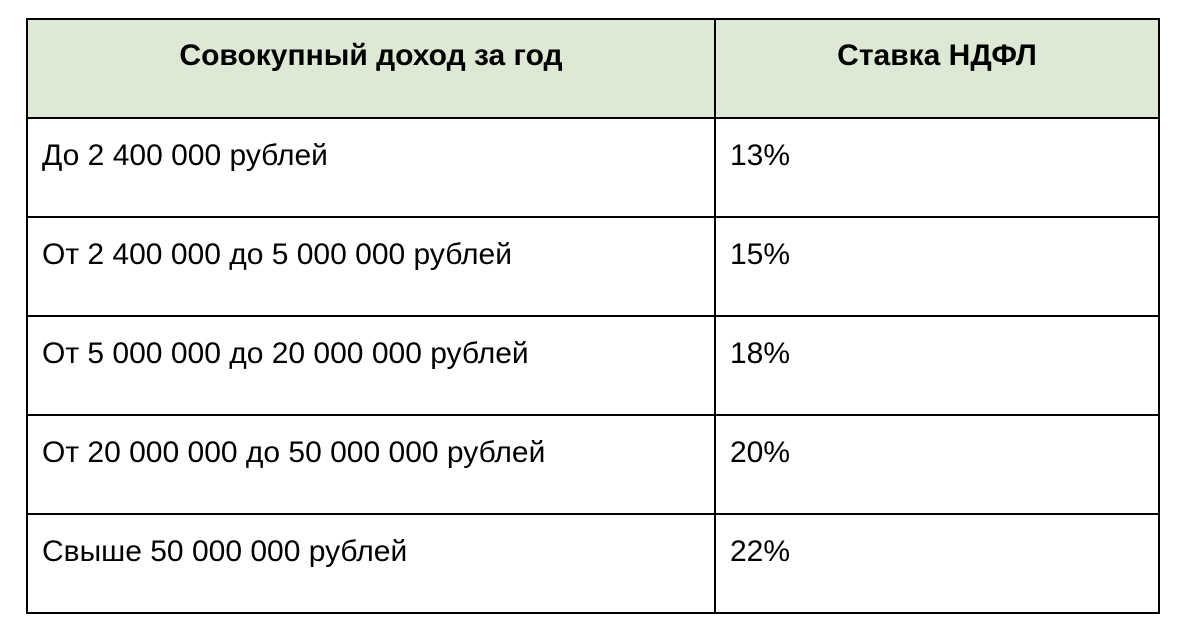 Image resolution: width=1186 pixels, height=631 pixels. Describe the element at coordinates (937, 365) in the screenshot. I see `rate-cell: 18%` at that location.